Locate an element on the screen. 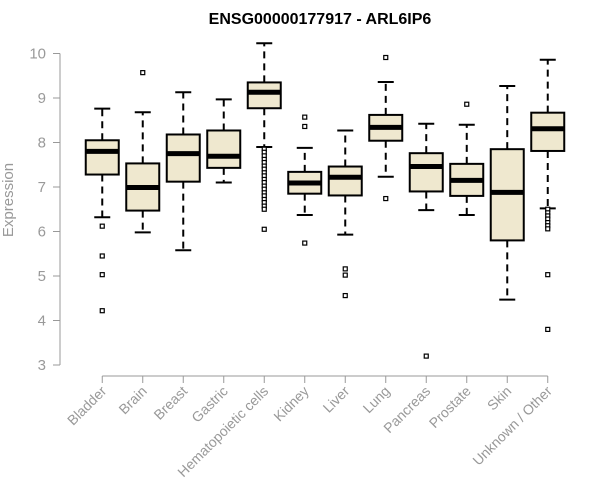 The width and height of the screenshot is (600, 500). box-breast is located at coordinates (183, 171).